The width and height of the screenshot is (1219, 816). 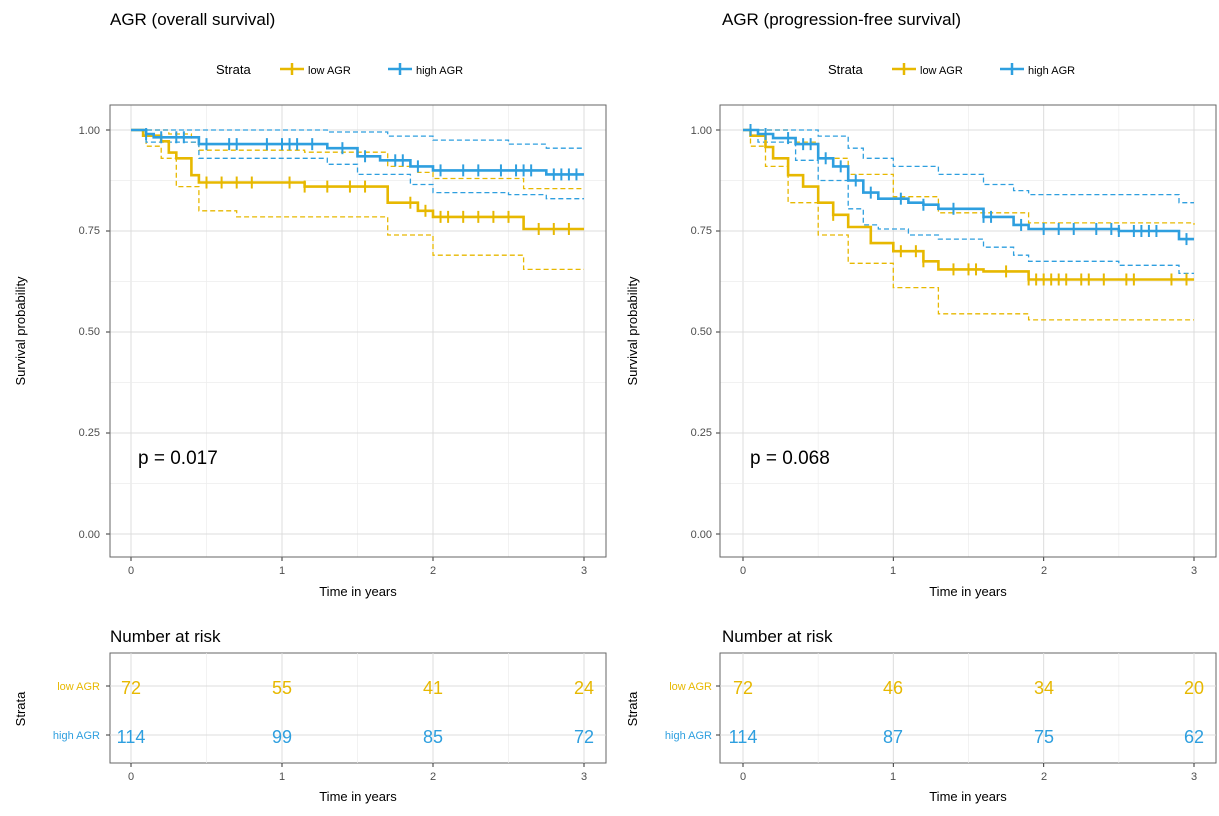 I want to click on risk-count: 41, so click(x=433, y=688).